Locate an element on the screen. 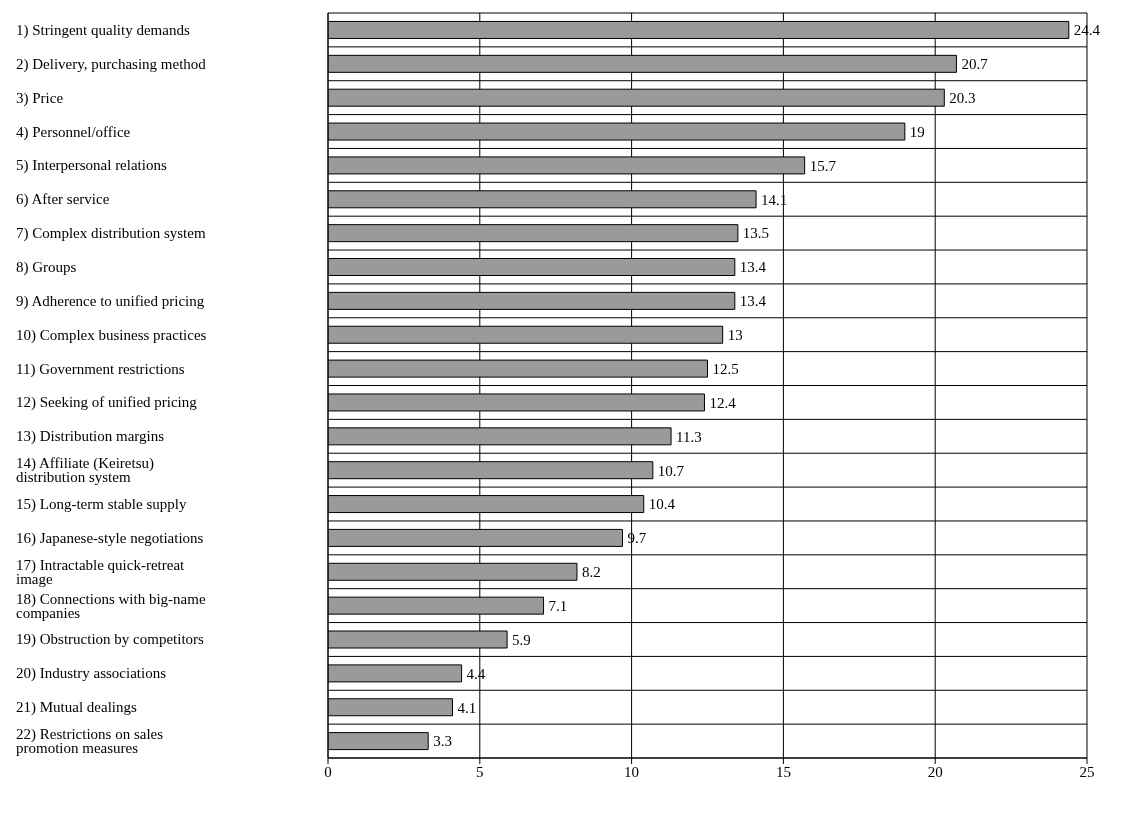 The height and width of the screenshot is (816, 1125). data-label: 8.2 is located at coordinates (591, 572).